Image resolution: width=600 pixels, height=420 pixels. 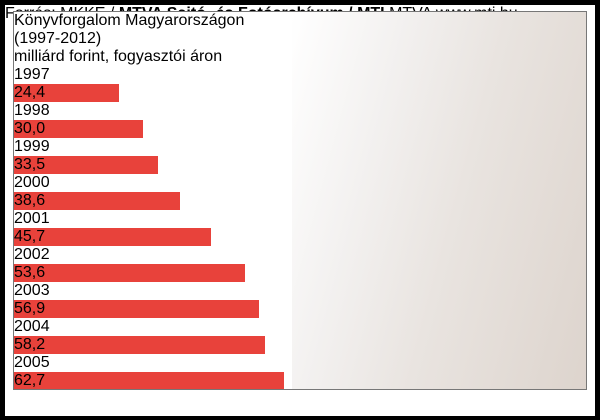 I want to click on chart-title-line2: (1997-2012), so click(x=58, y=38).